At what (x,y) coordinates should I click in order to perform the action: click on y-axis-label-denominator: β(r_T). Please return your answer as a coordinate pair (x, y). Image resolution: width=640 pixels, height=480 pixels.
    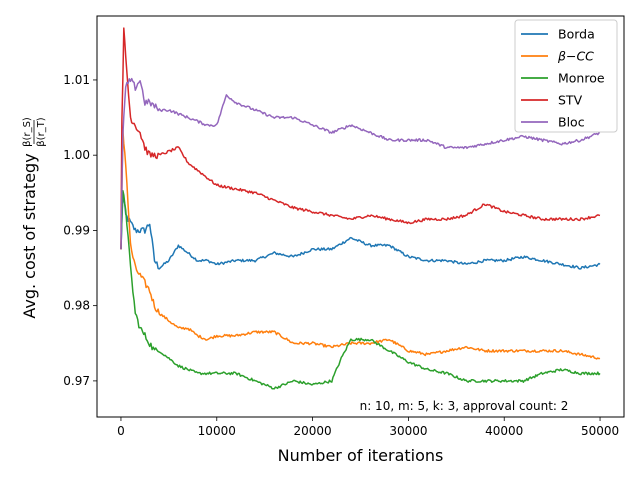
    Looking at the image, I should click on (41, 132).